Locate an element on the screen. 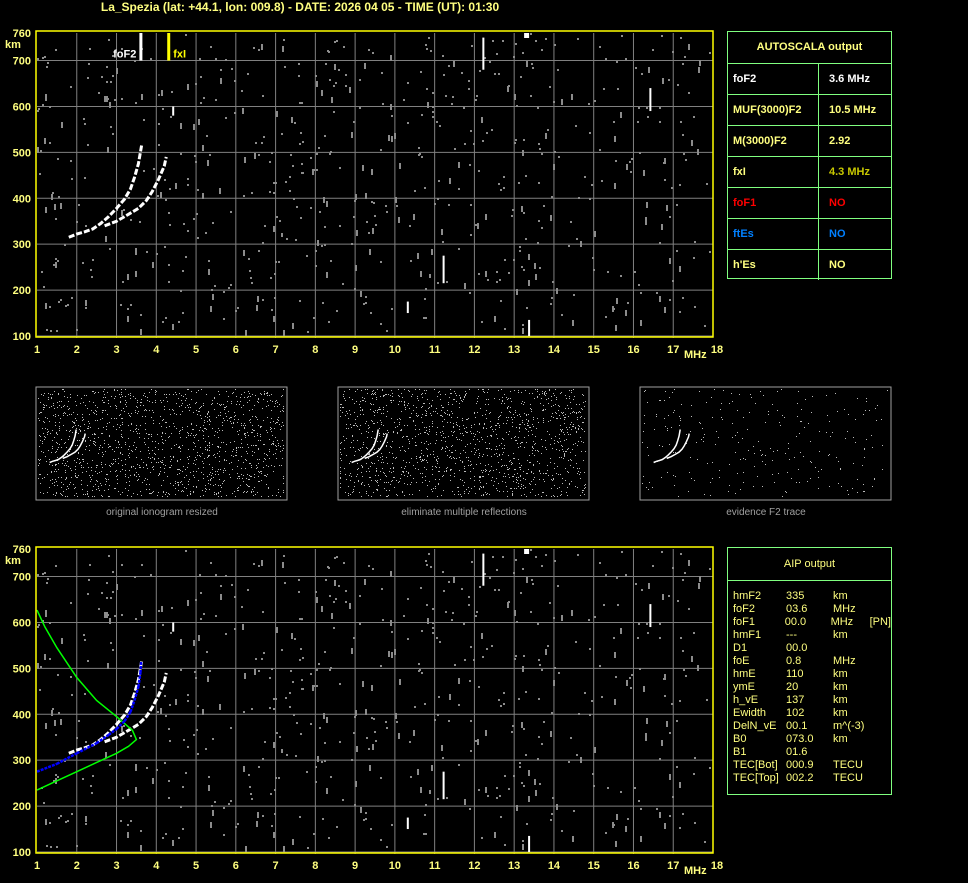  x-tick-label: 7 is located at coordinates (276, 350).